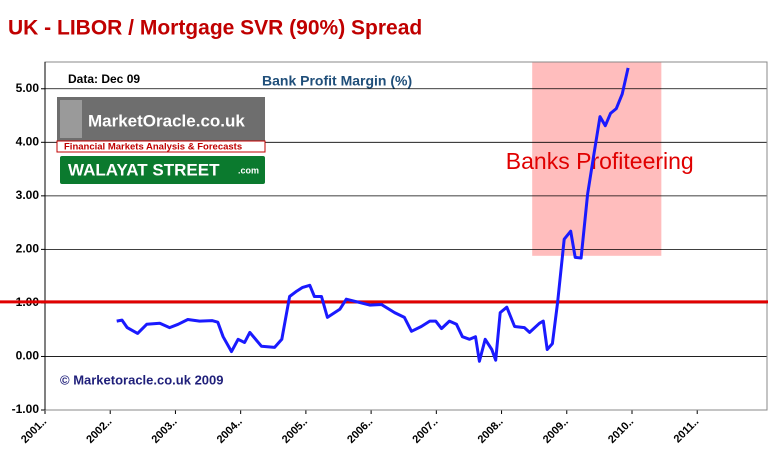 Image resolution: width=768 pixels, height=467 pixels. What do you see at coordinates (28, 195) in the screenshot?
I see `y-tick-label: 3.00` at bounding box center [28, 195].